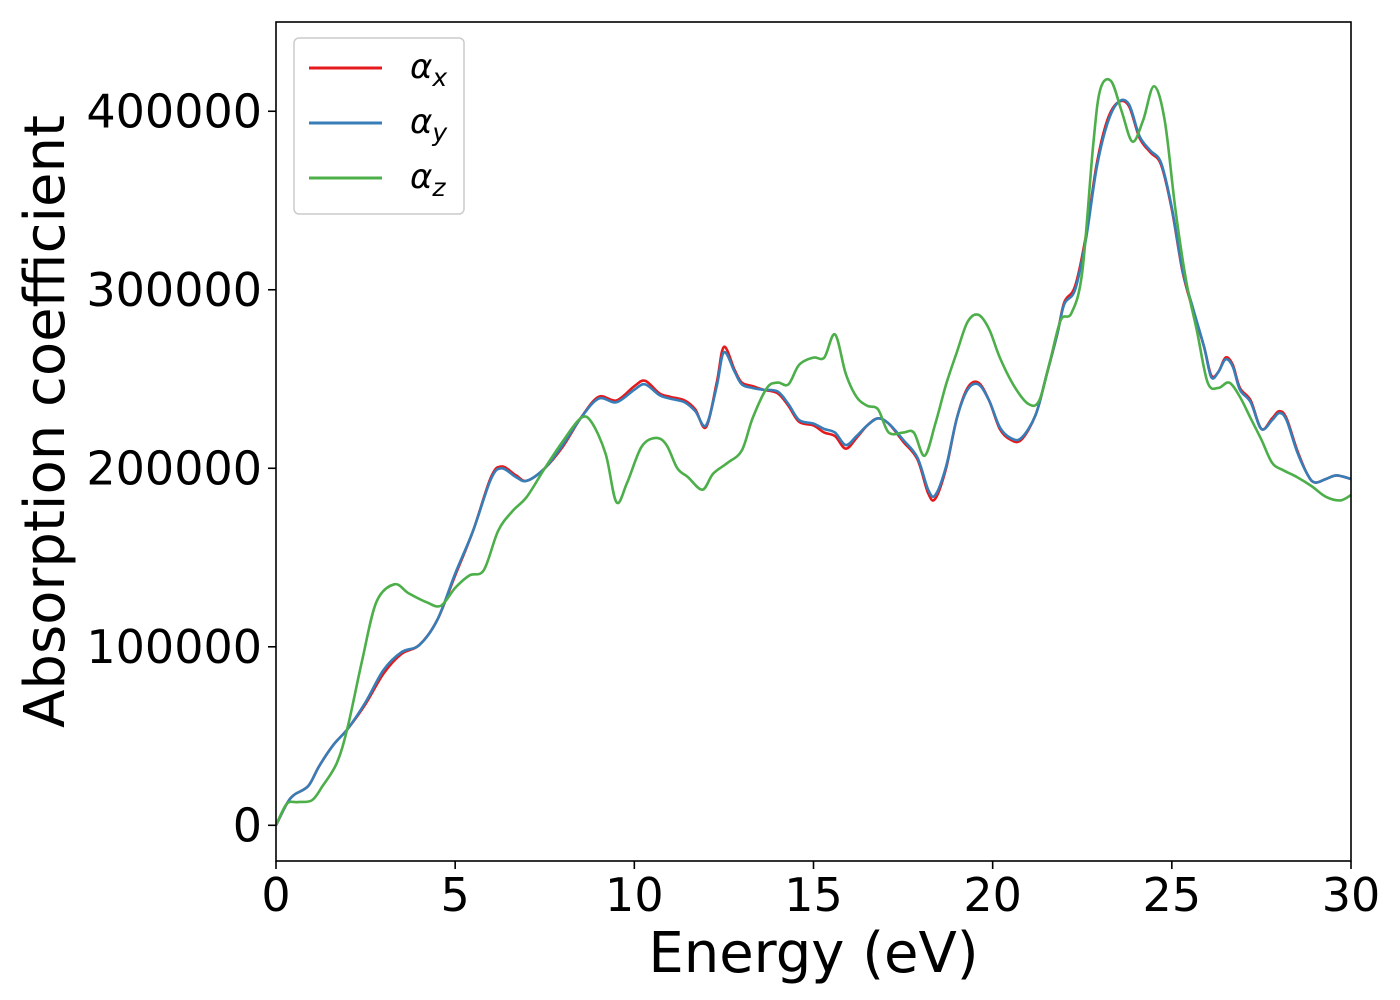 Image resolution: width=1400 pixels, height=1000 pixels. What do you see at coordinates (174, 647) in the screenshot?
I see `y-tick-label: 100000` at bounding box center [174, 647].